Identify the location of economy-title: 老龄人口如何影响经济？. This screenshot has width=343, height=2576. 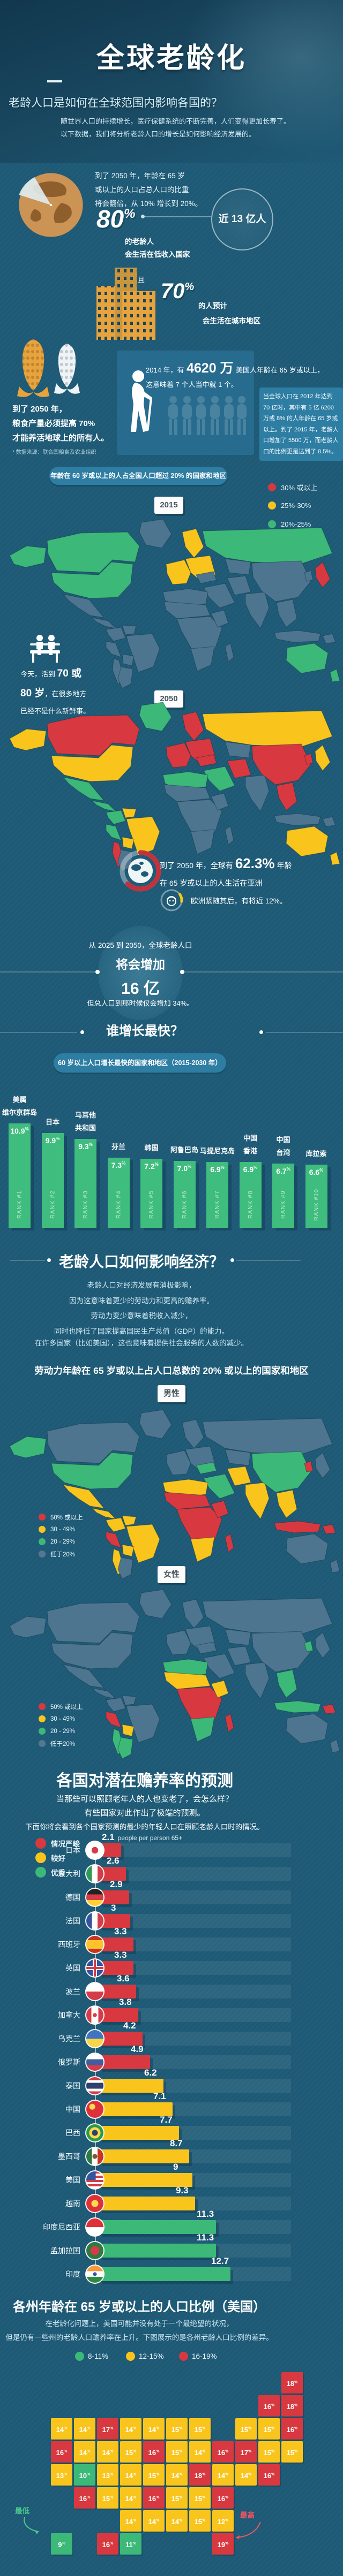
(141, 1261).